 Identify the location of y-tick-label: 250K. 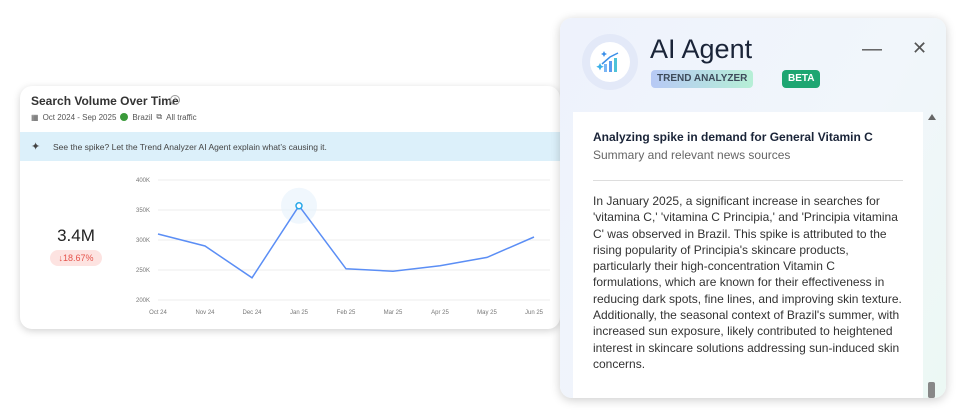
(143, 271).